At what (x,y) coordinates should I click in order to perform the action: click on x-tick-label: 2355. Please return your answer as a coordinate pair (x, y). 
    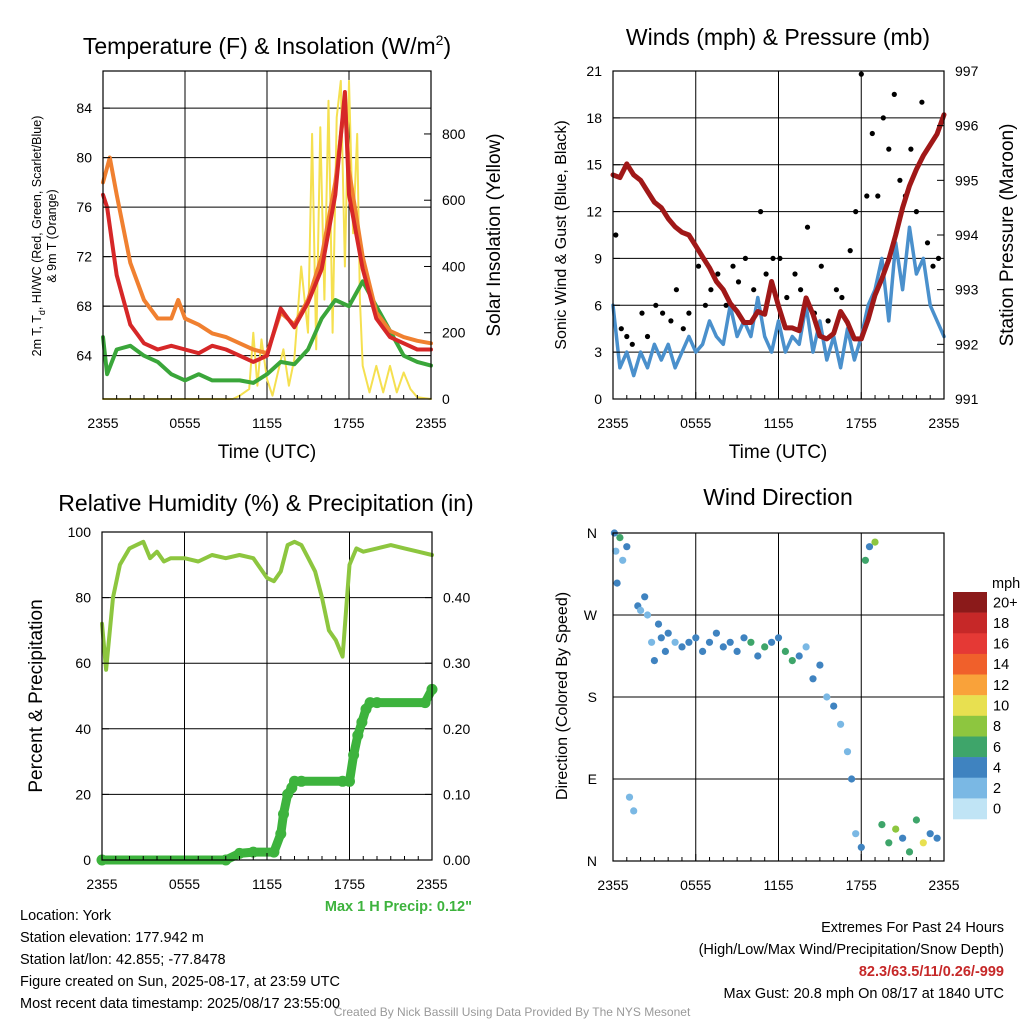
    Looking at the image, I should click on (430, 423).